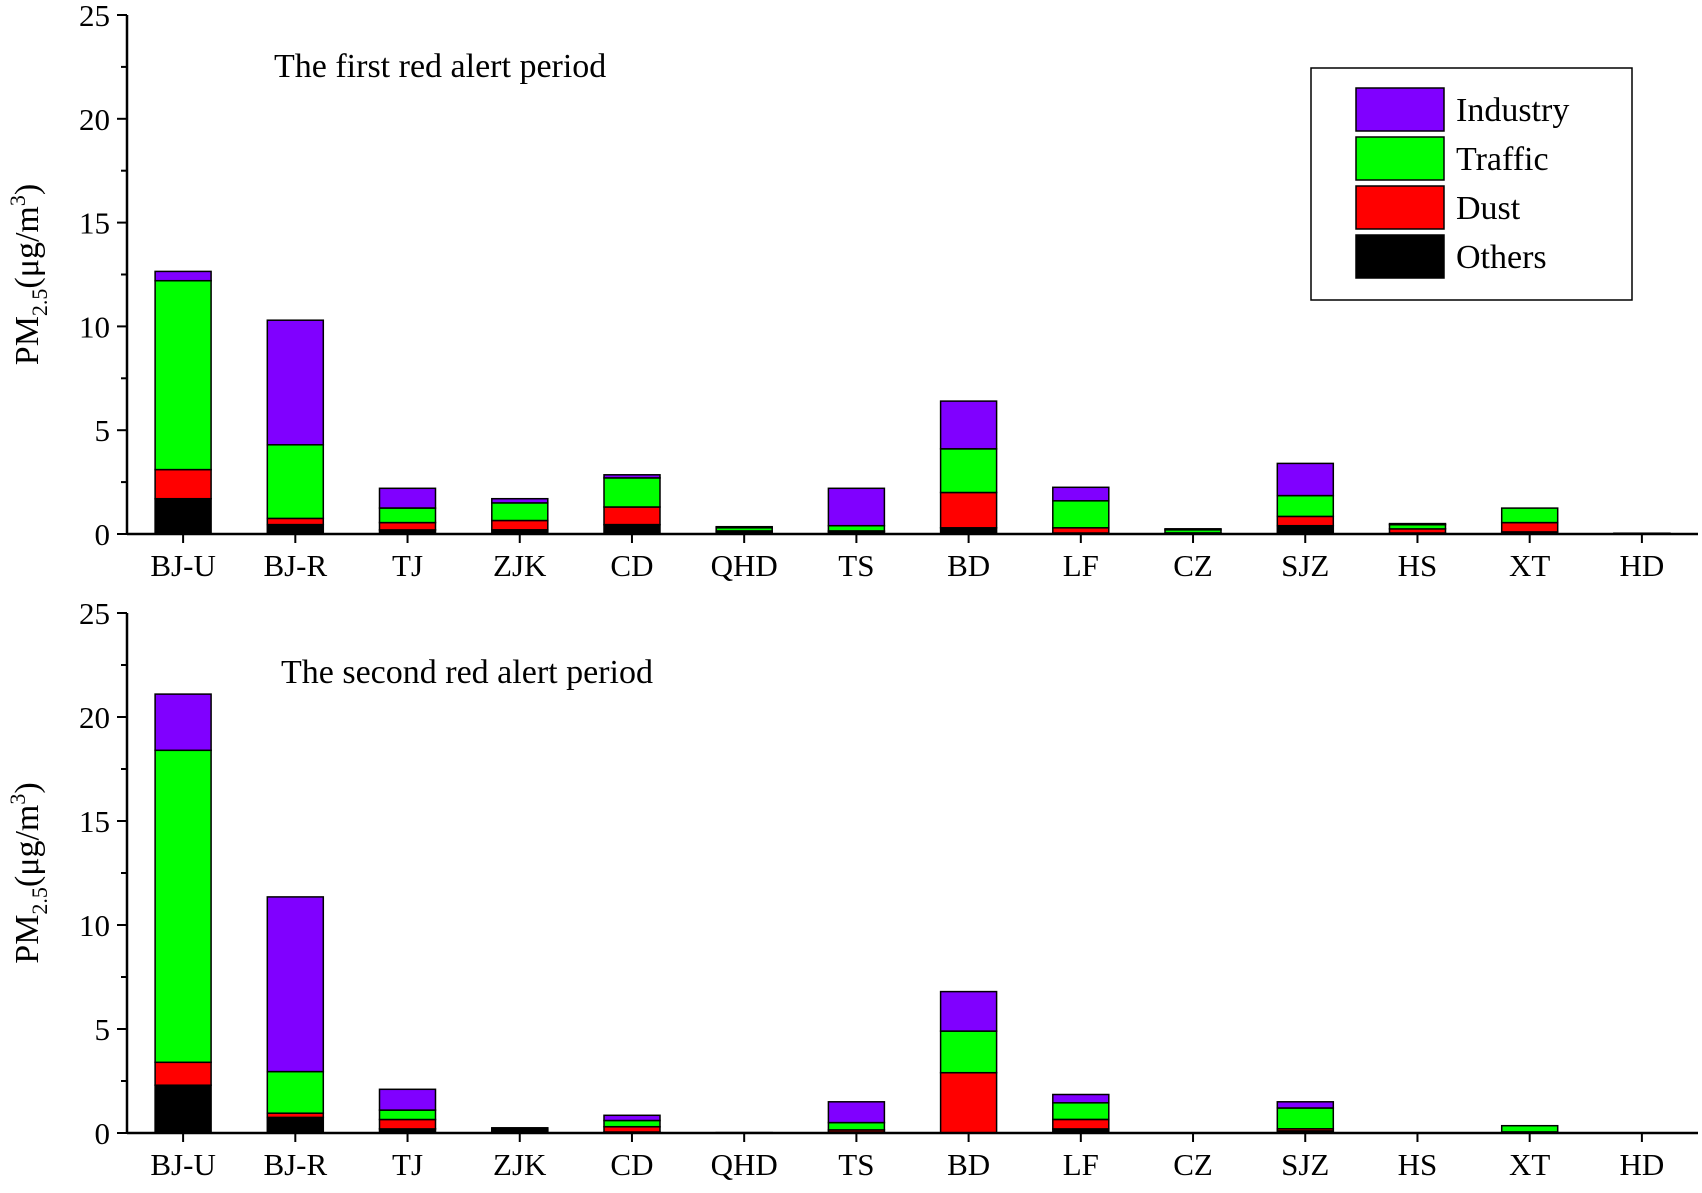 The width and height of the screenshot is (1702, 1193). I want to click on bar-dust-sjz, so click(1305, 521).